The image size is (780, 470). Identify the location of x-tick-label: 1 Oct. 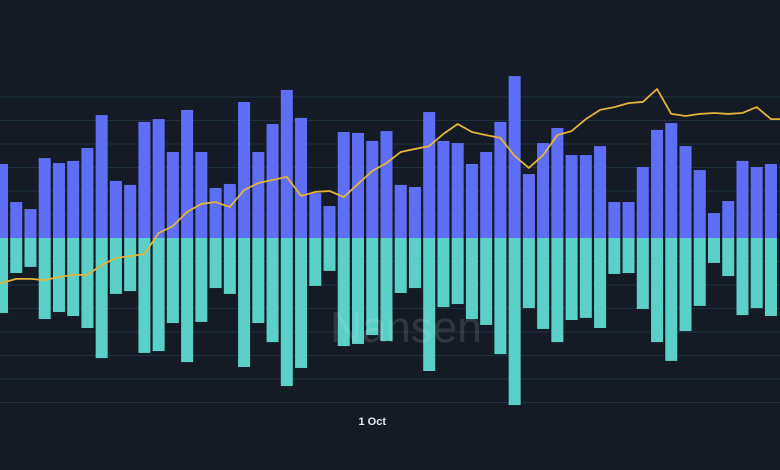
(372, 422).